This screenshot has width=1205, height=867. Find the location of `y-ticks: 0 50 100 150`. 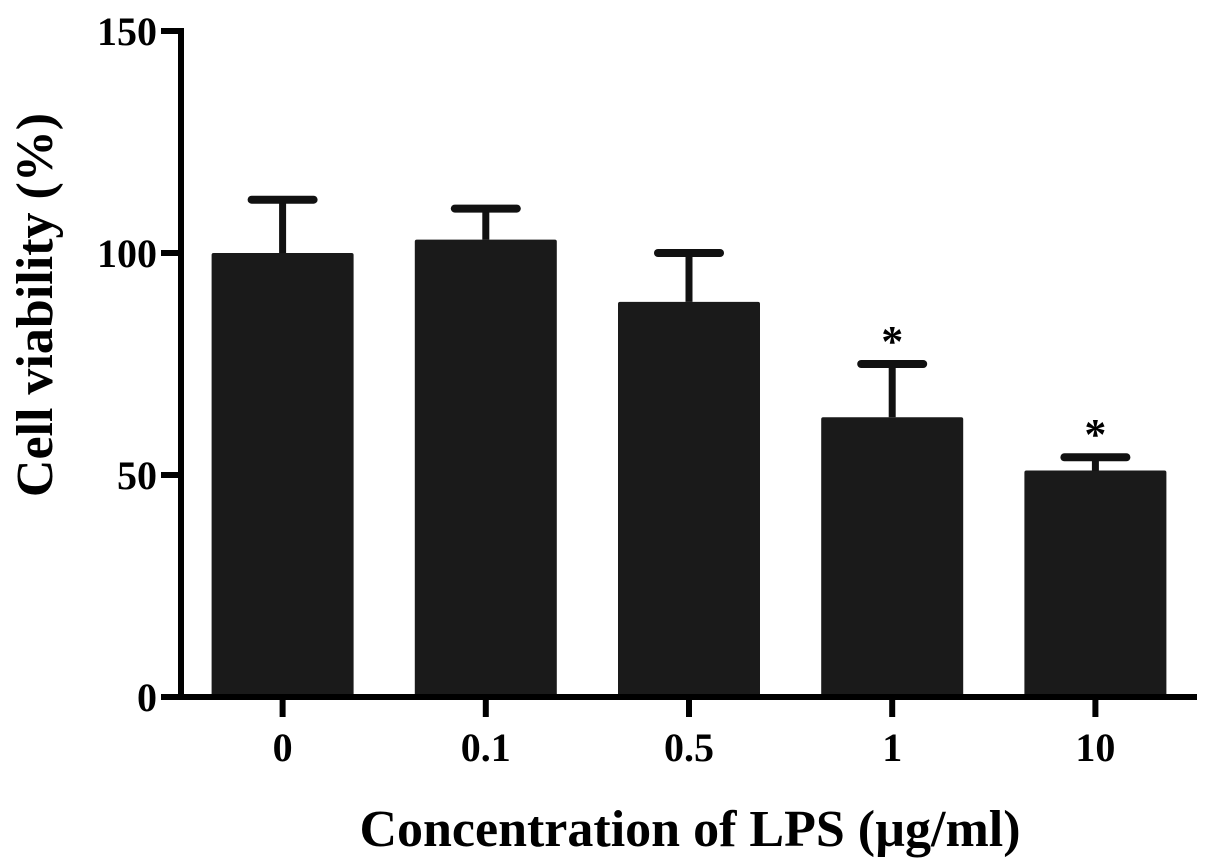

y-ticks: 0 50 100 150 is located at coordinates (139, 364).